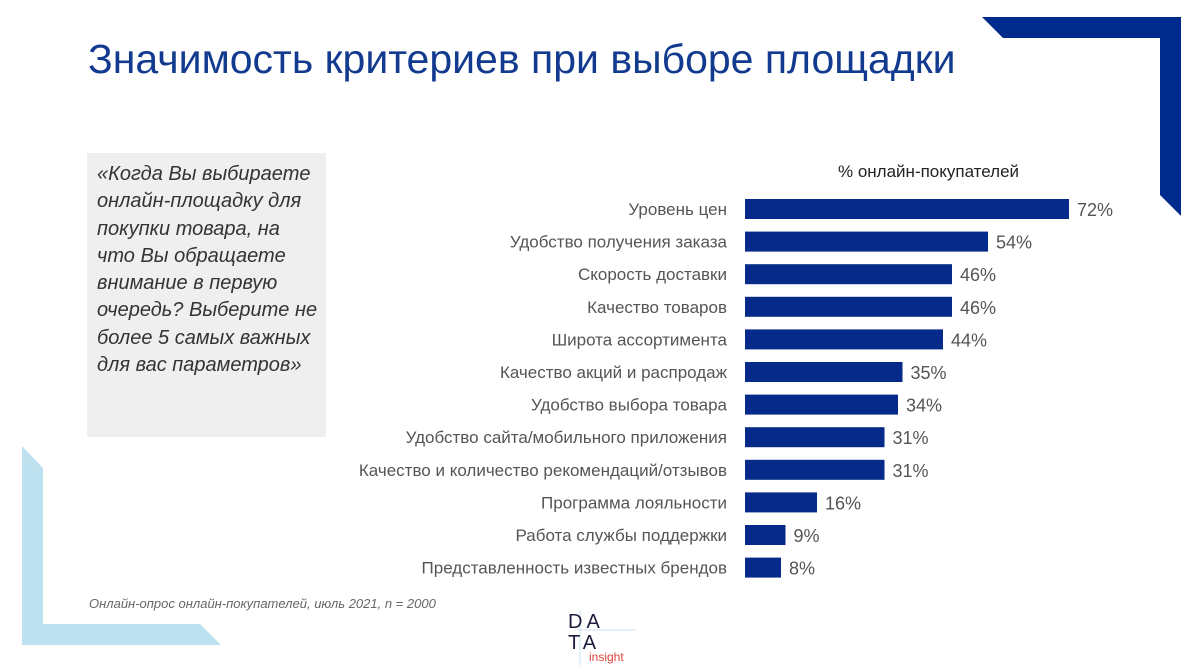 This screenshot has height=672, width=1200. What do you see at coordinates (1095, 210) in the screenshot?
I see `data-label: 72%` at bounding box center [1095, 210].